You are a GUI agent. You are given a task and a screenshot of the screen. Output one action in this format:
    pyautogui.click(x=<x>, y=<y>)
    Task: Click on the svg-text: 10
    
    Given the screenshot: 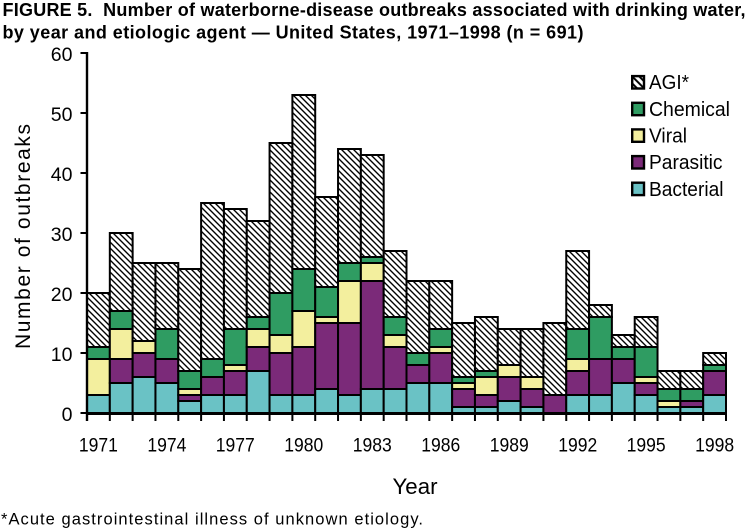 What is the action you would take?
    pyautogui.click(x=62, y=355)
    